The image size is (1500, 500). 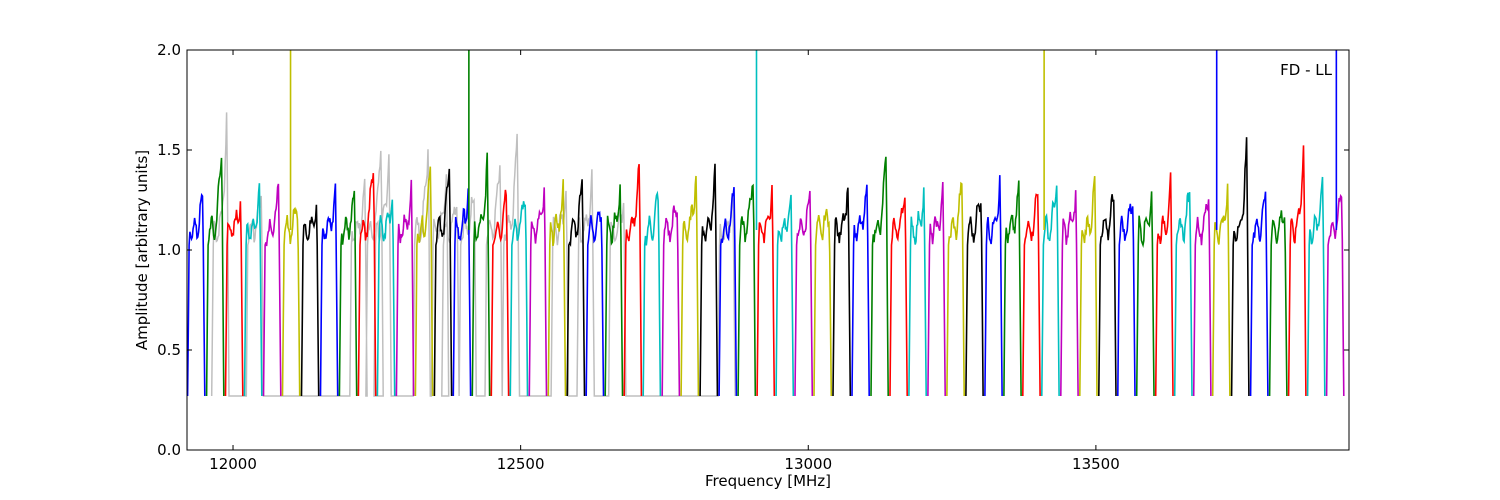 What do you see at coordinates (169, 350) in the screenshot?
I see `y-tick-label-1: 0.5` at bounding box center [169, 350].